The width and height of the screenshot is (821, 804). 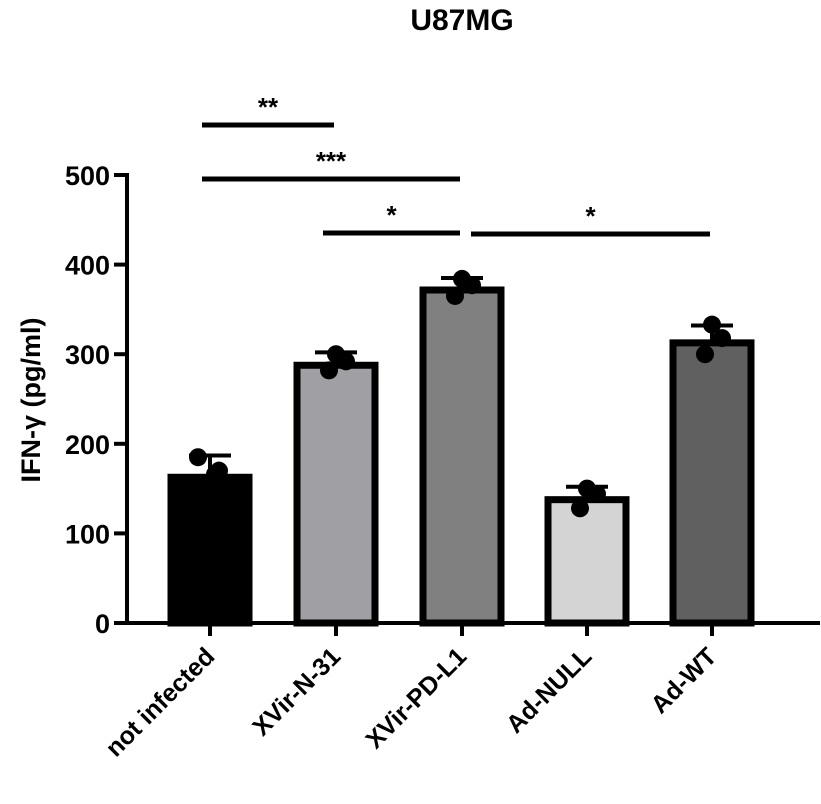 What do you see at coordinates (97, 400) in the screenshot?
I see `y-axis: 0 100 200 300 400 500` at bounding box center [97, 400].